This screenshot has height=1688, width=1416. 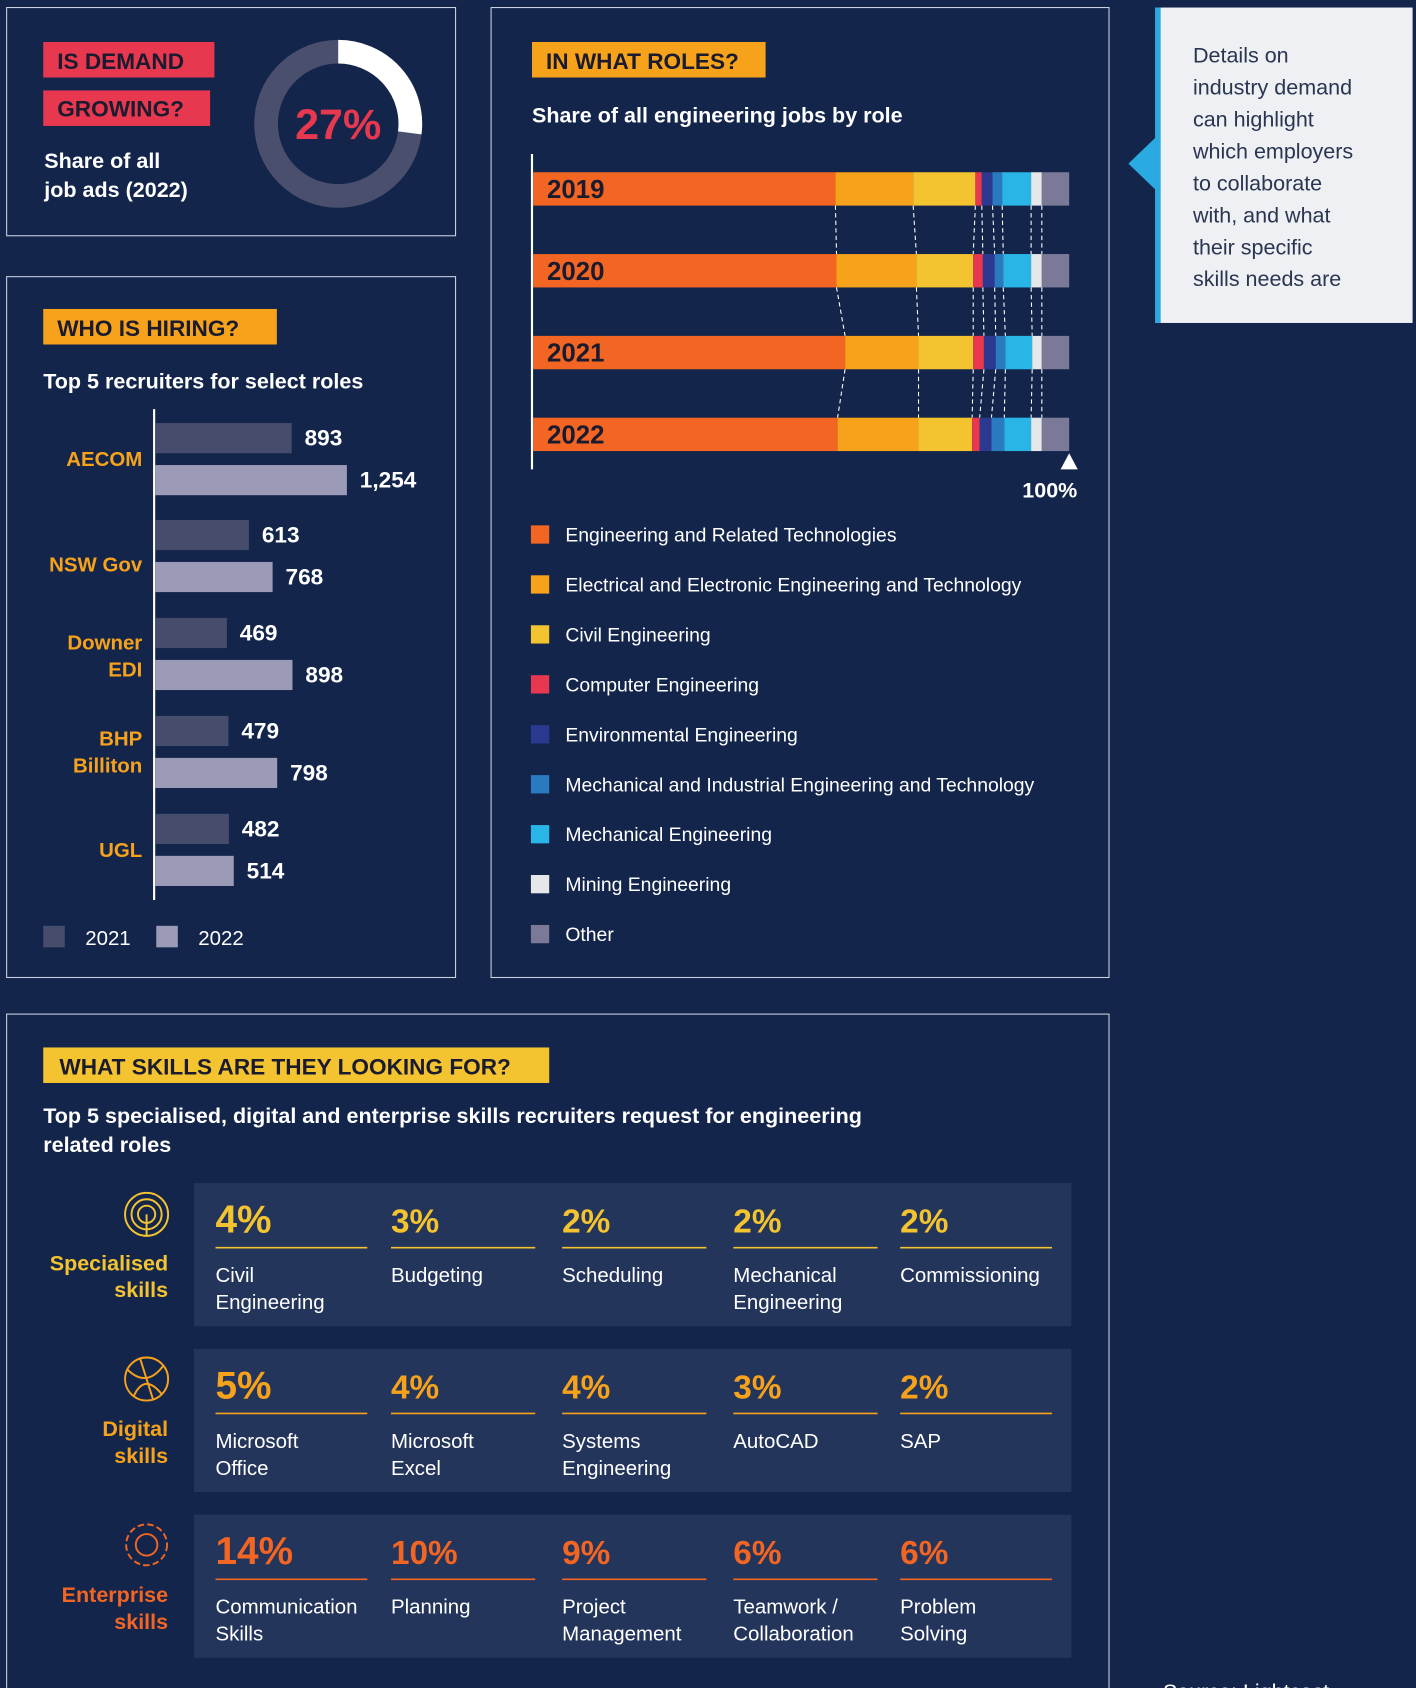 What do you see at coordinates (1049, 490) in the screenshot?
I see `x-tick-label: 100%` at bounding box center [1049, 490].